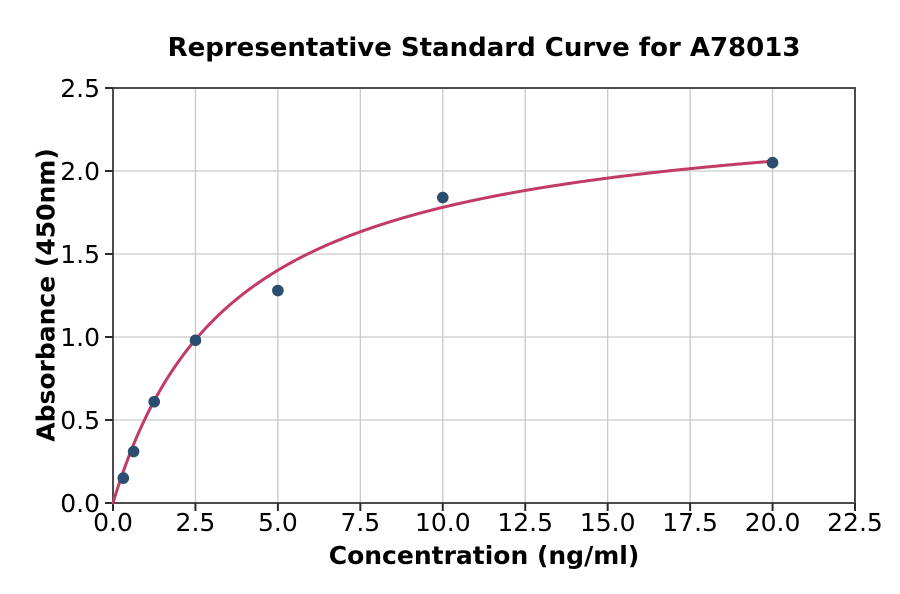 This screenshot has height=594, width=900. I want to click on y-tick-label: 1.0, so click(80, 337).